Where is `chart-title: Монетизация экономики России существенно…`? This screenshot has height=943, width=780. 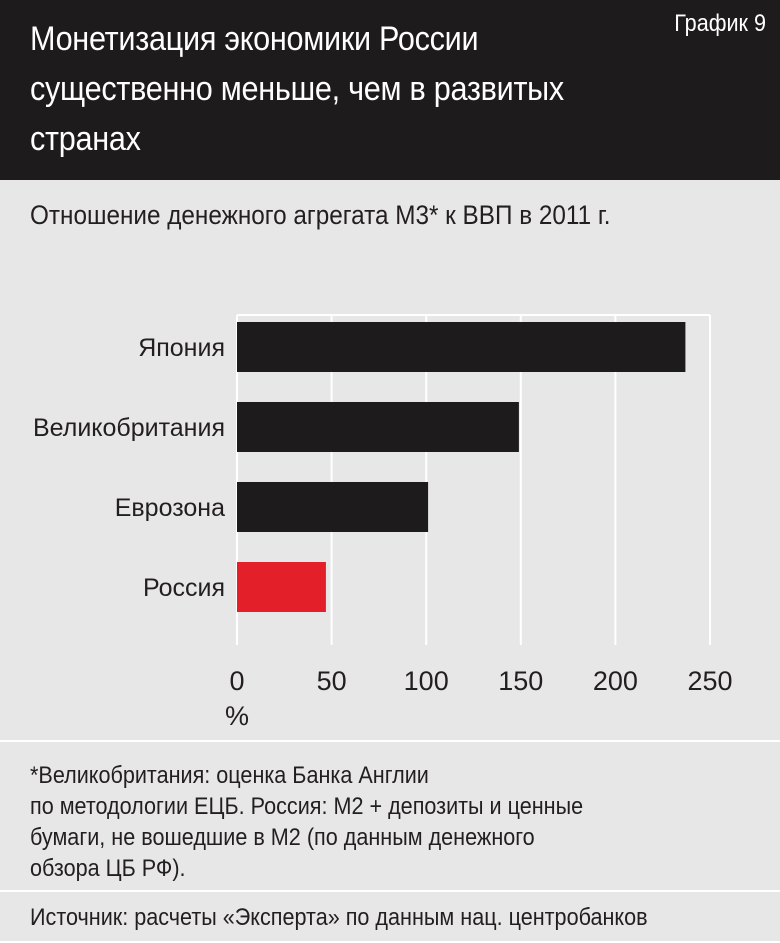
chart-title: Монетизация экономики России существенно… is located at coordinates (297, 89).